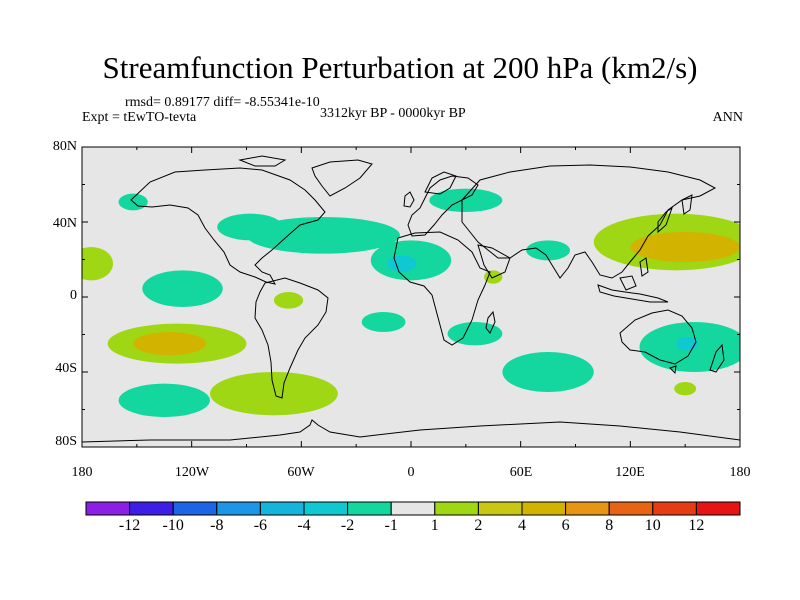 This screenshot has height=600, width=800. I want to click on coast-asia, so click(589, 221).